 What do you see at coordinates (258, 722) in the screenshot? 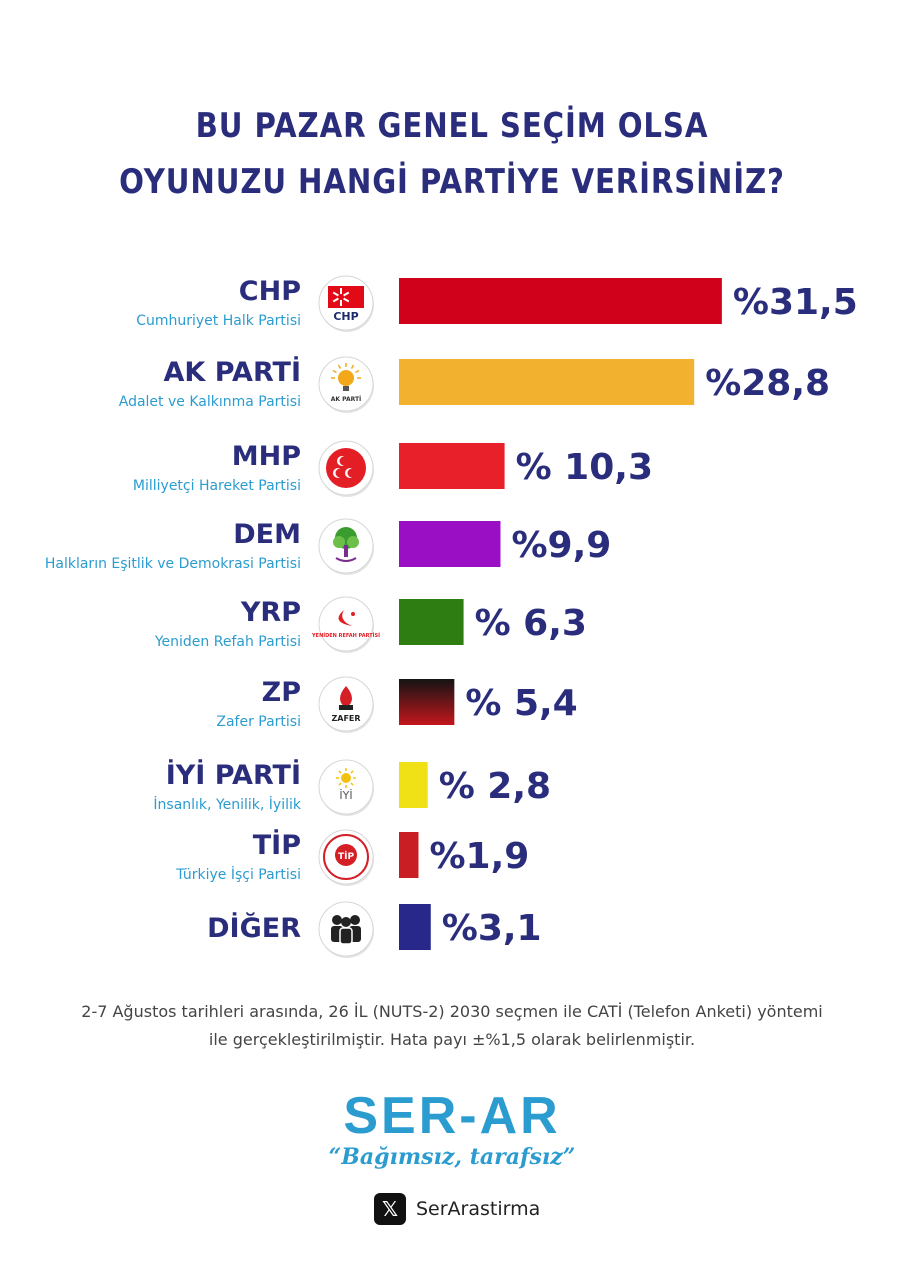
I see `party-full-name: Zafer Partisi` at bounding box center [258, 722].